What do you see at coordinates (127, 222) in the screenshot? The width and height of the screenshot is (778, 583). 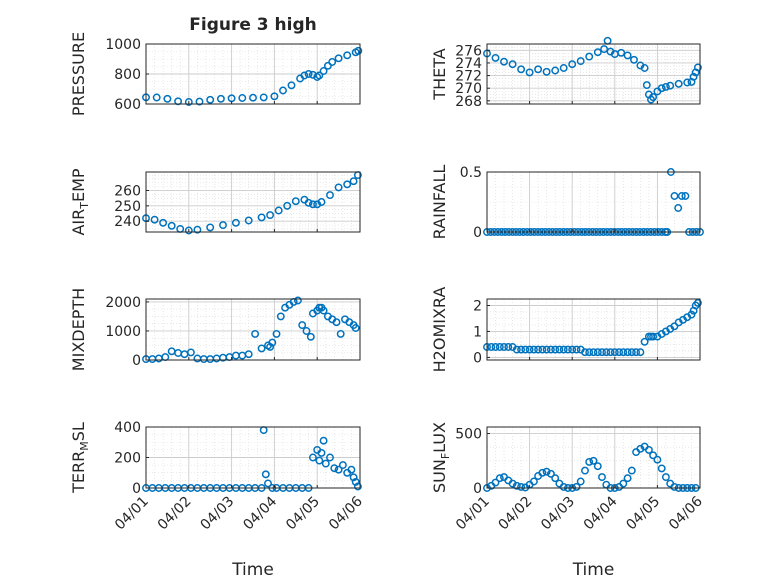 I see `y-tick-label: 240` at bounding box center [127, 222].